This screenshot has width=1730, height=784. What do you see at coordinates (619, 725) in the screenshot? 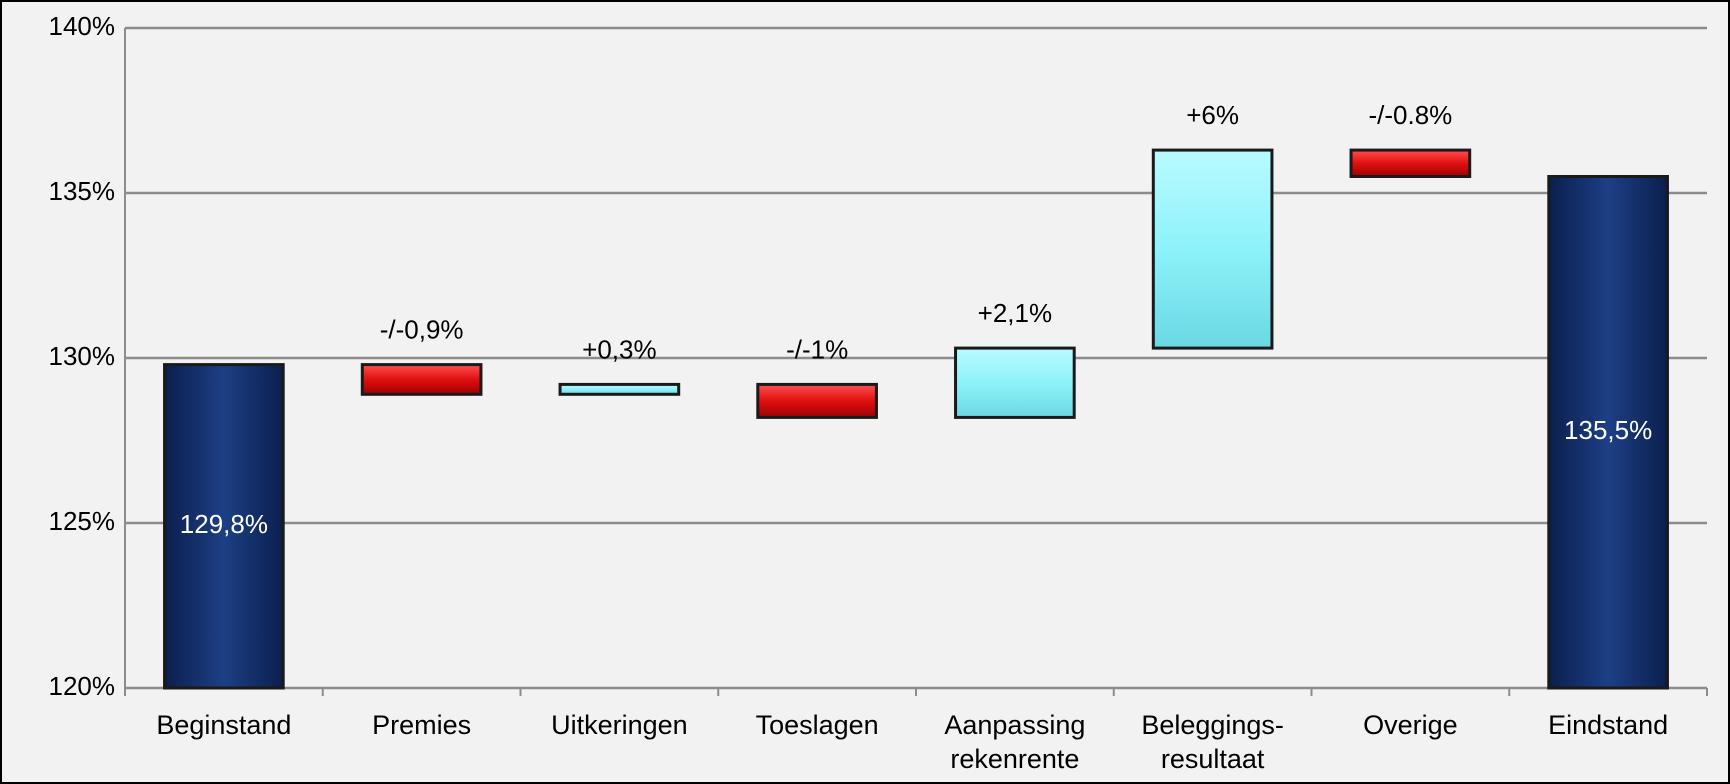
I see `x-tick-label: Uitkeringen` at bounding box center [619, 725].